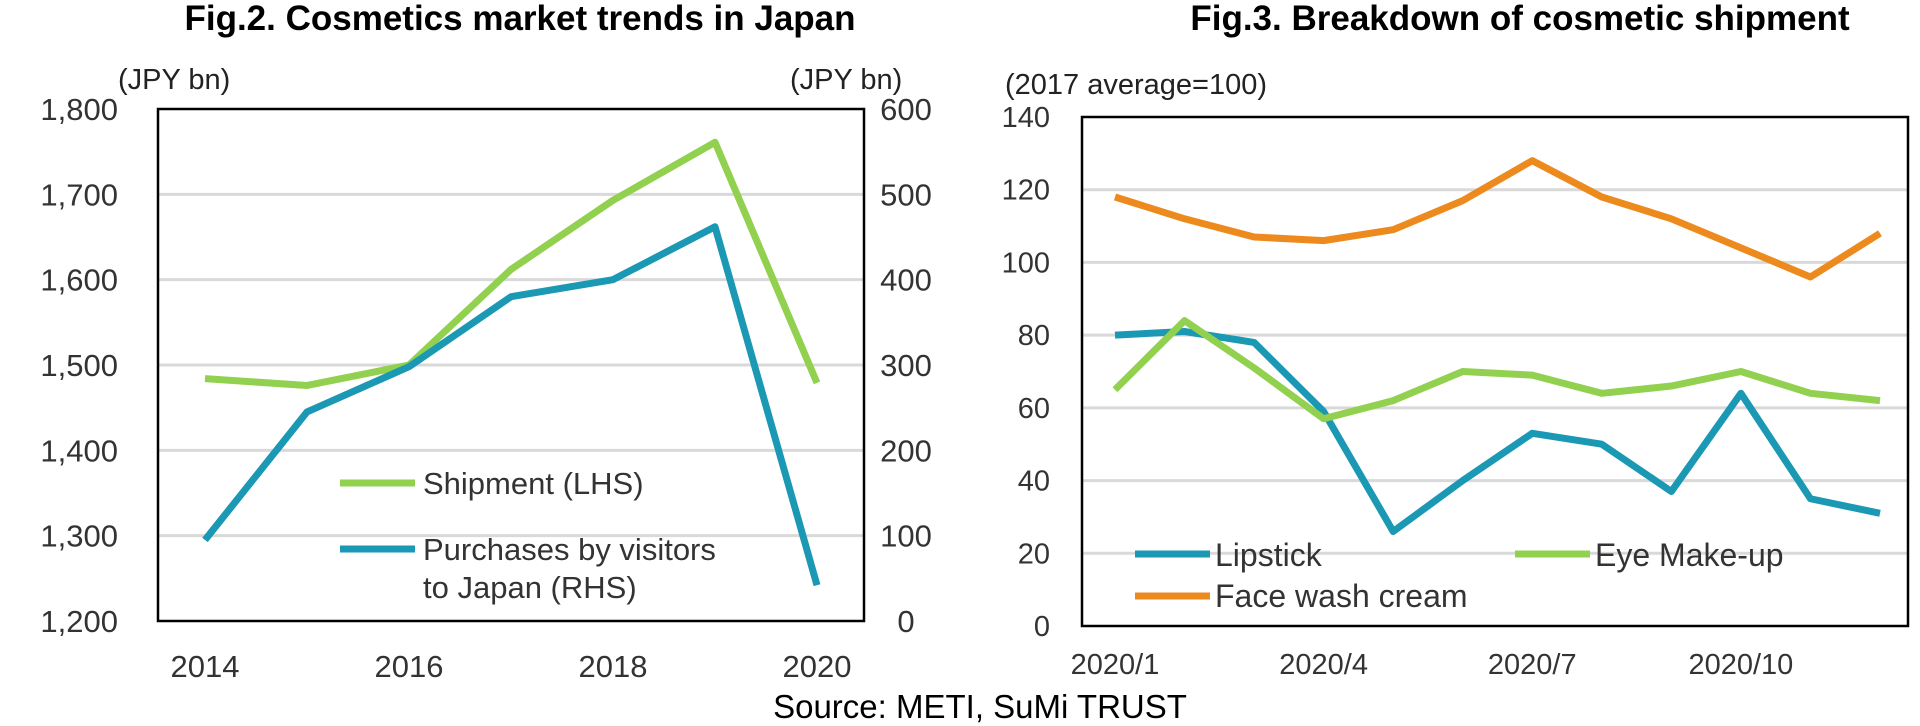  I want to click on x-tick-2020-10: 2020/10, so click(1740, 665).